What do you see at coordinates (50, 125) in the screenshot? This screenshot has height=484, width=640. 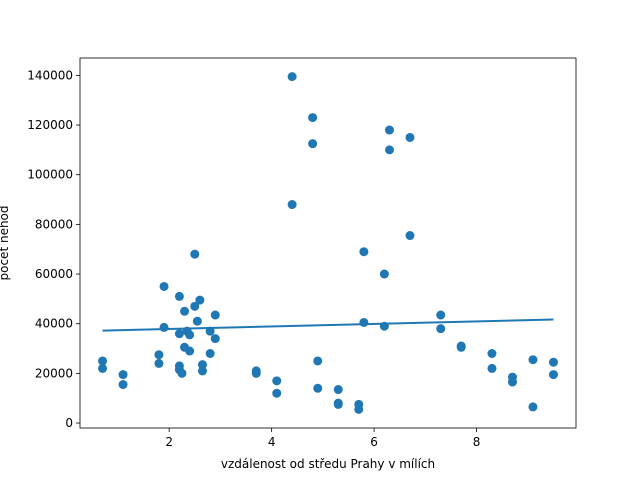 I see `y-tick-label: 120000` at bounding box center [50, 125].